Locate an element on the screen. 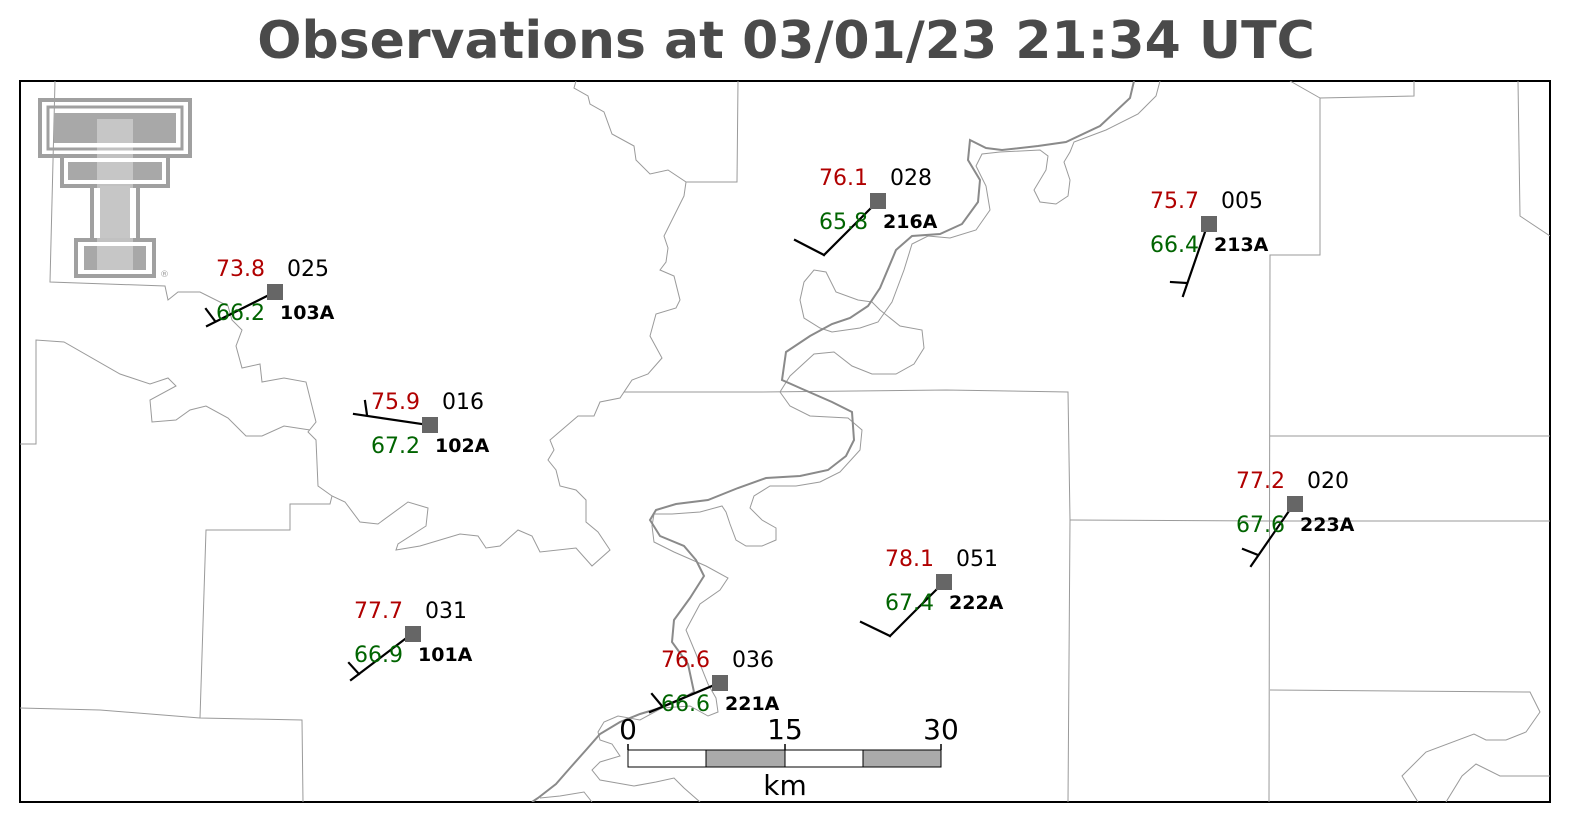 This screenshot has height=833, width=1589. page-title: Observations at 03/01/23 21:34 UTC is located at coordinates (785, 41).